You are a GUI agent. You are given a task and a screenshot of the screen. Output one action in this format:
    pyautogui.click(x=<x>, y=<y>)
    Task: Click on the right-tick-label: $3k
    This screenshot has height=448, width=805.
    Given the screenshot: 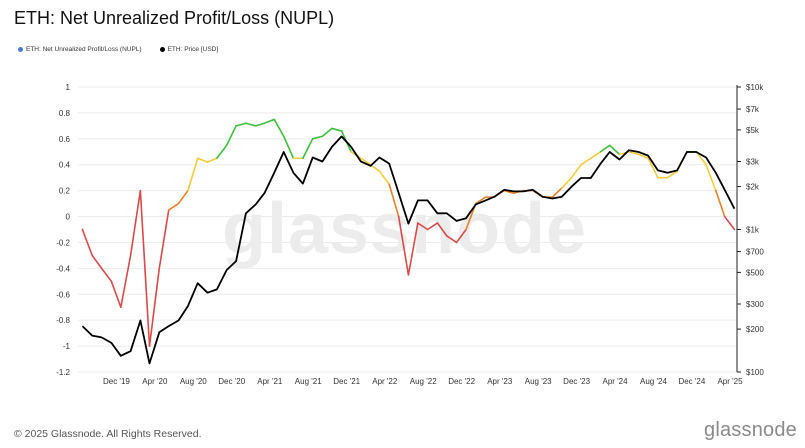 What is the action you would take?
    pyautogui.click(x=753, y=162)
    